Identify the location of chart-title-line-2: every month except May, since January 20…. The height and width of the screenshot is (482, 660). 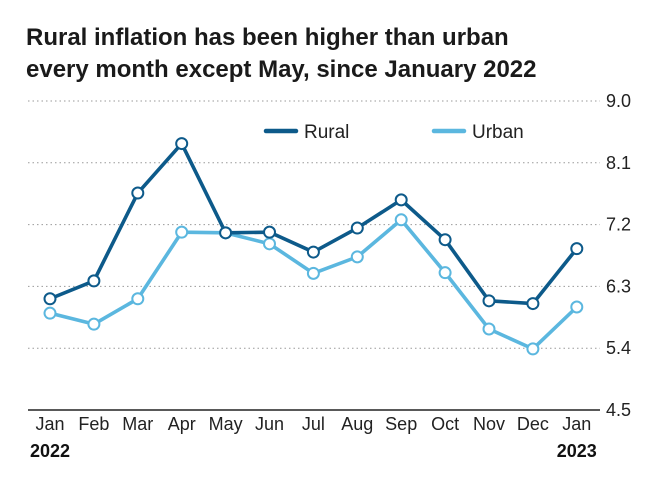
(281, 69).